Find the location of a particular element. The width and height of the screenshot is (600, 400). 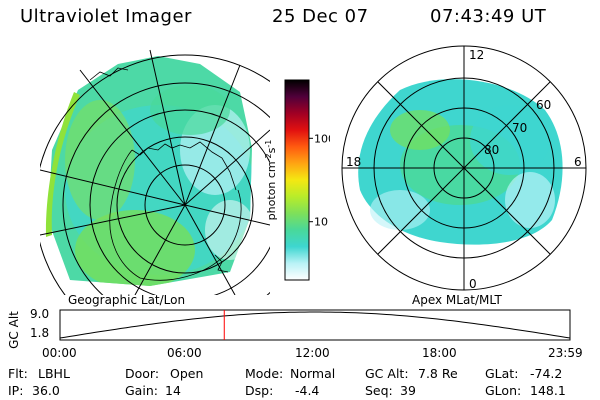

mlt-label-18: 18 is located at coordinates (353, 162).